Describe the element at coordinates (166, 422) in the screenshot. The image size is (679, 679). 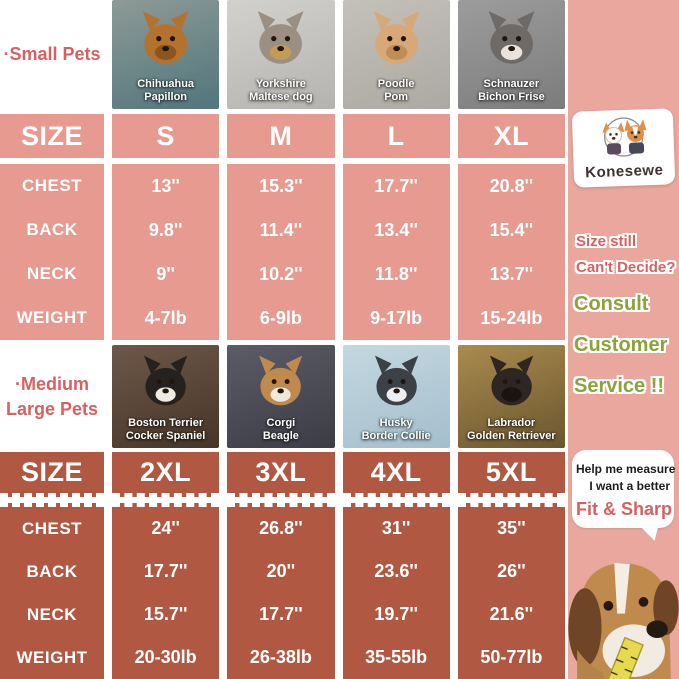
I see `caption-line1: Boston Terrier` at that location.